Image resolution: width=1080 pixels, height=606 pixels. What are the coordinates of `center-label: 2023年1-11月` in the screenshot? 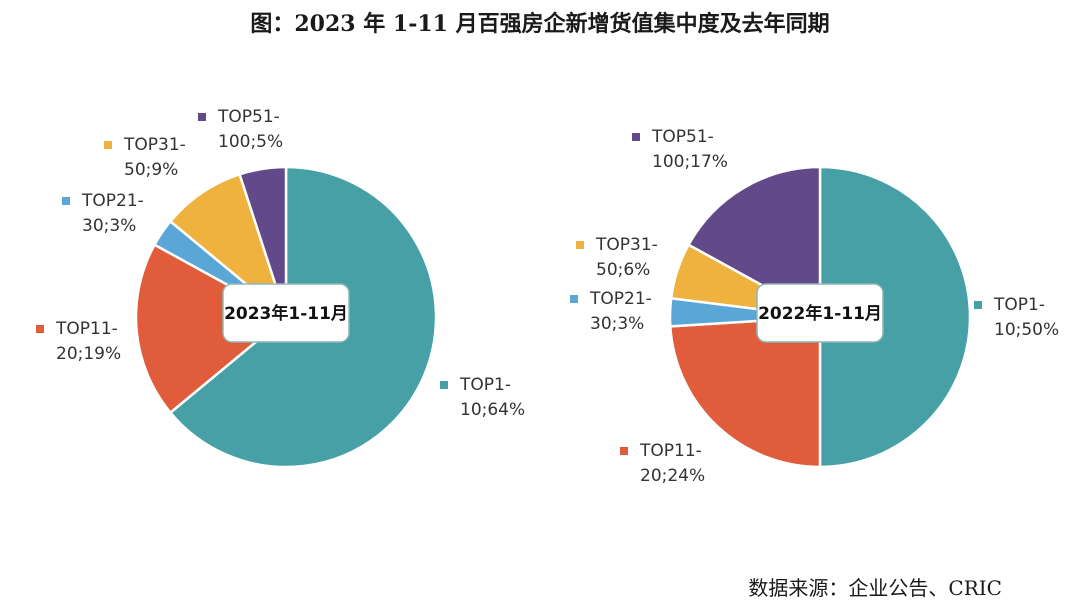 It's located at (286, 313).